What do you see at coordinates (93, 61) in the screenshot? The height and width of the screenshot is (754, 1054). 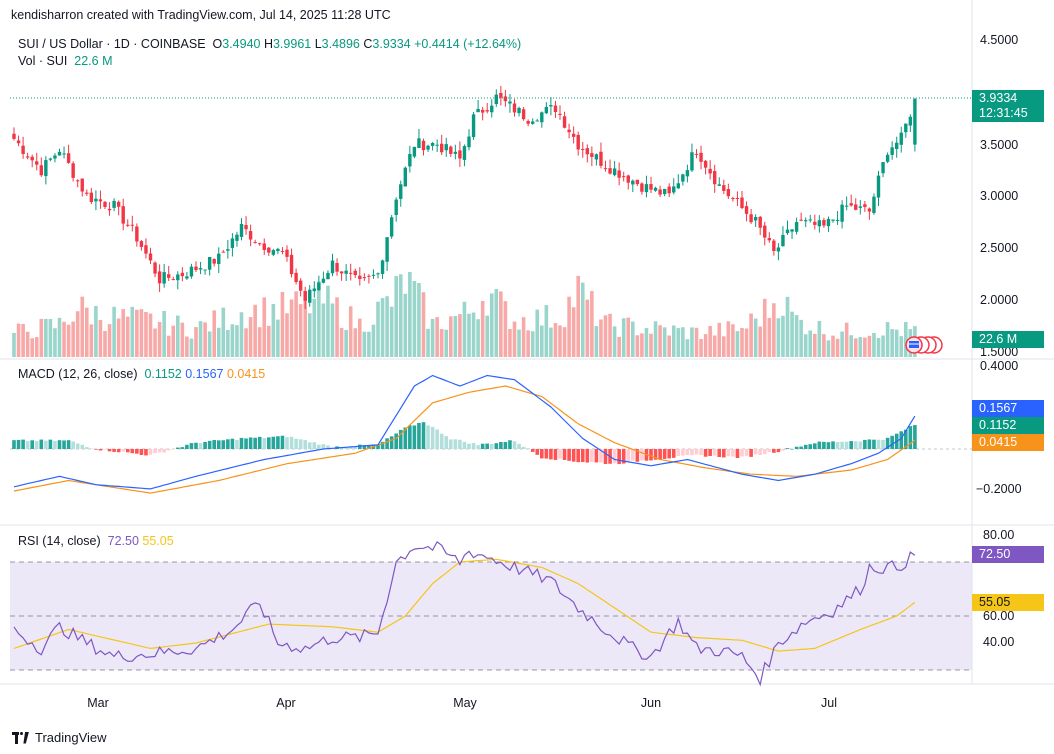 I see `volume-value: 22.6 M` at bounding box center [93, 61].